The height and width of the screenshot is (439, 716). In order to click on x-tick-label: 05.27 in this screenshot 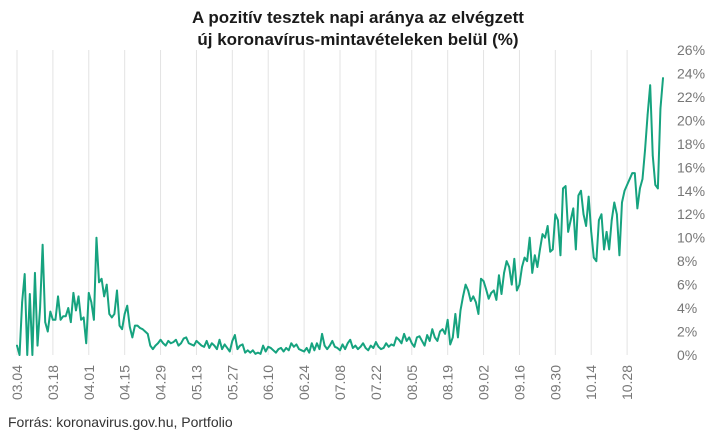, I will do `click(232, 382)`.